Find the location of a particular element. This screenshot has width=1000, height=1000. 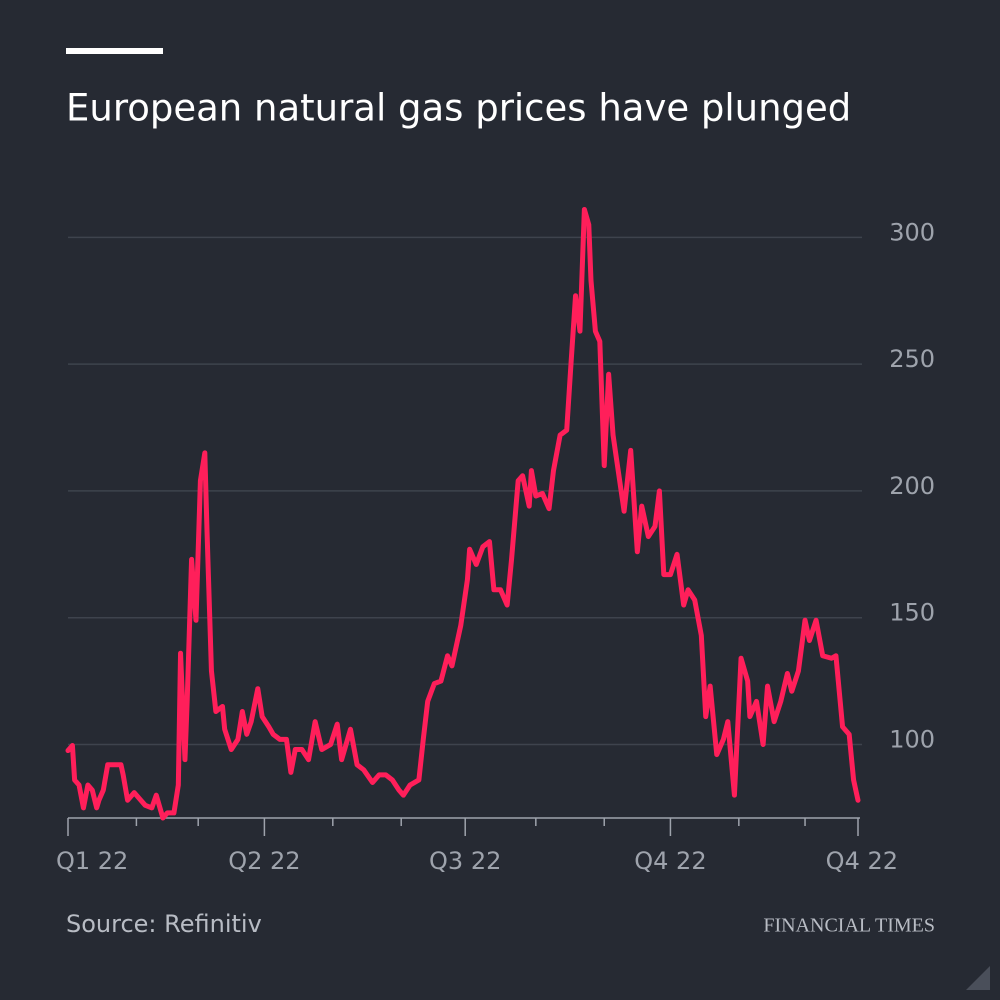

y-tick-label: 250 is located at coordinates (912, 359).